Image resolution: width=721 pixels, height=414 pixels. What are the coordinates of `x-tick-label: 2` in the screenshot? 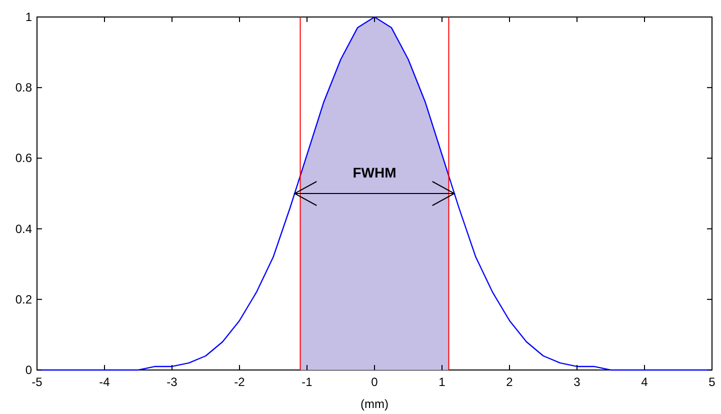 It's located at (510, 382).